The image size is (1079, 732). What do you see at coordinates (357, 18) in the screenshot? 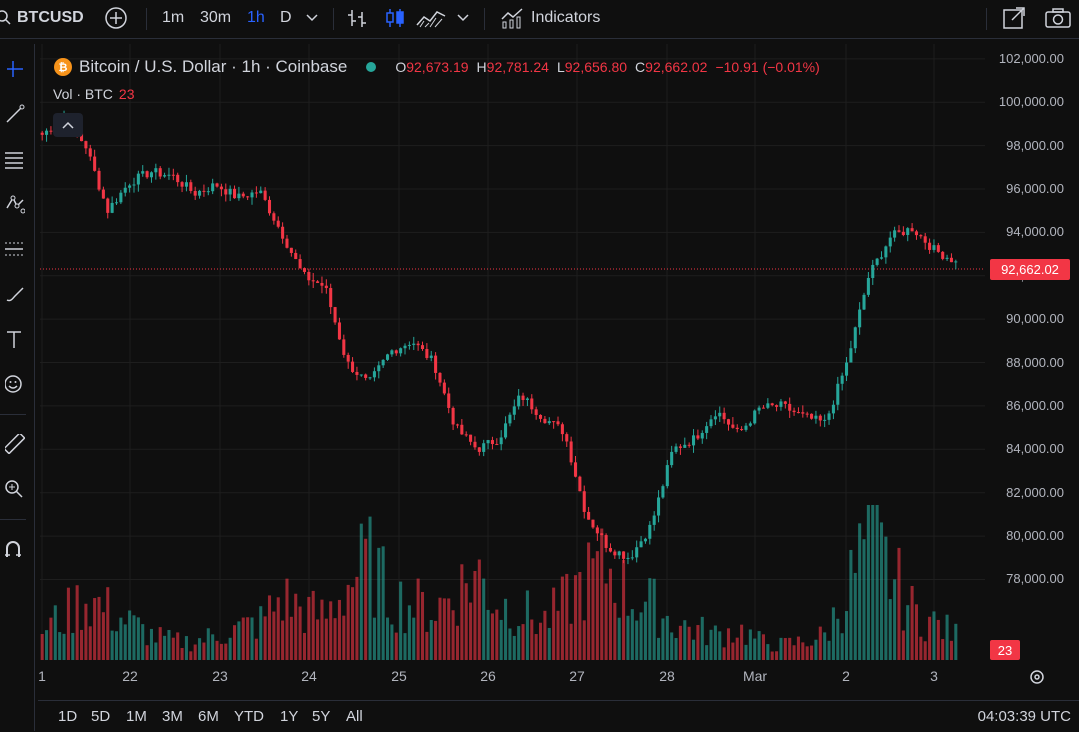
I see `bar-chart-type-button` at bounding box center [357, 18].